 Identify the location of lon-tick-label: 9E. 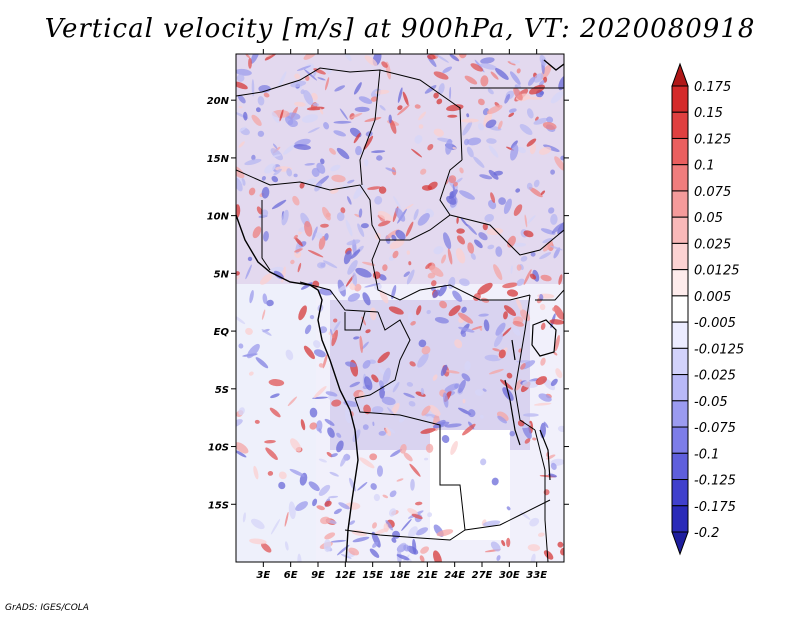
(318, 575).